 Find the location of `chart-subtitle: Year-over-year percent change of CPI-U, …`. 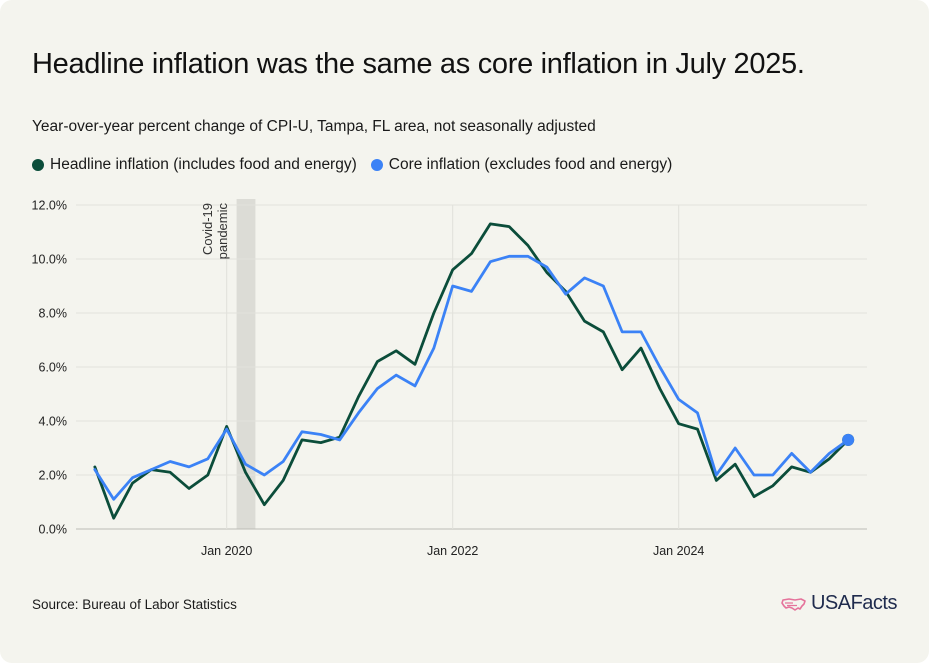

chart-subtitle: Year-over-year percent change of CPI-U, … is located at coordinates (314, 126).